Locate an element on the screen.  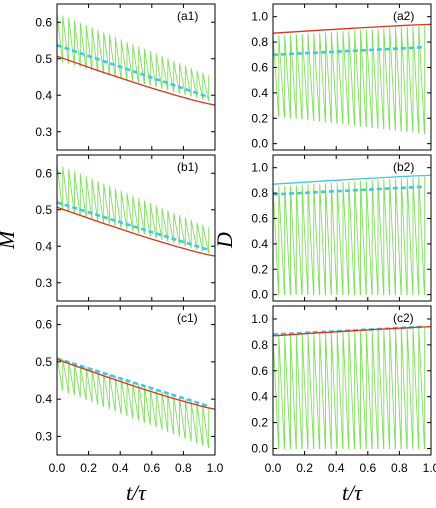
panel-label-a1: (a1) is located at coordinates (187, 16).